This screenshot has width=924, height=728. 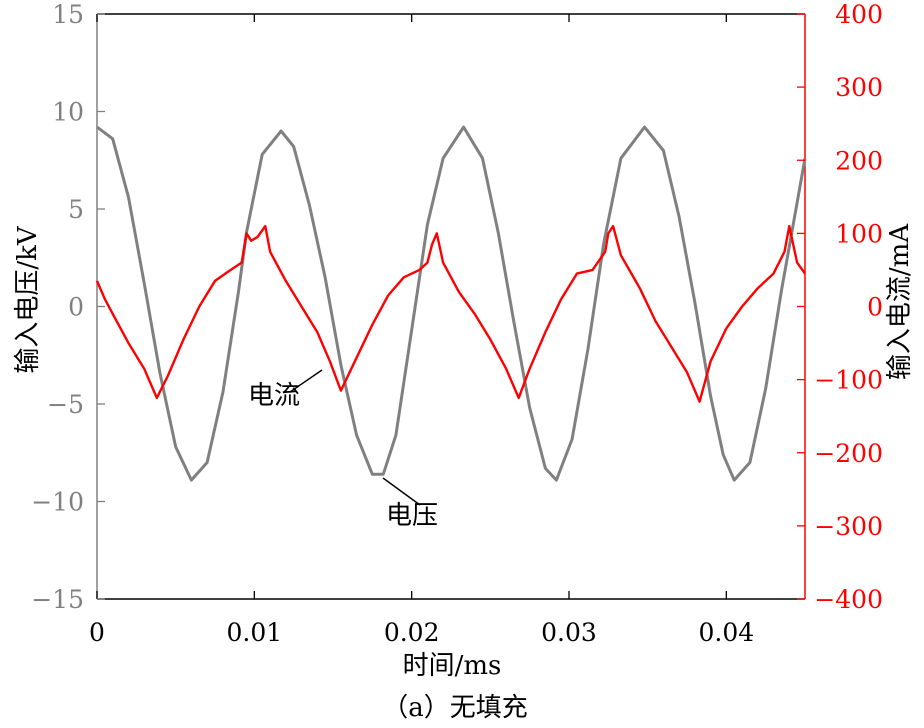 What do you see at coordinates (274, 396) in the screenshot?
I see `current-annotation: 电流` at bounding box center [274, 396].